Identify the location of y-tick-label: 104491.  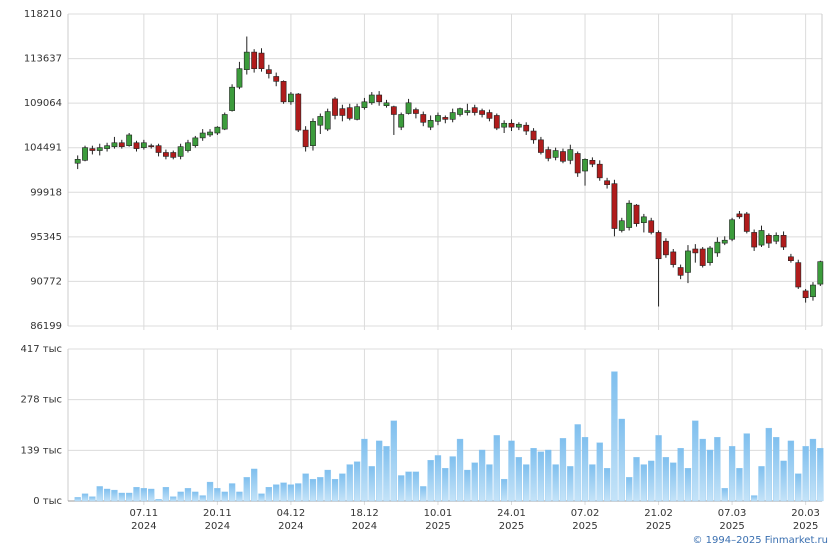
(43, 148).